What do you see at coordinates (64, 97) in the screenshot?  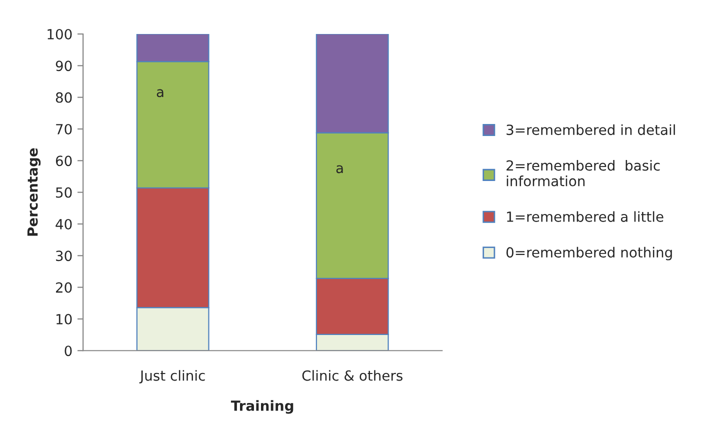 I see `y-tick-label: 80` at bounding box center [64, 97].